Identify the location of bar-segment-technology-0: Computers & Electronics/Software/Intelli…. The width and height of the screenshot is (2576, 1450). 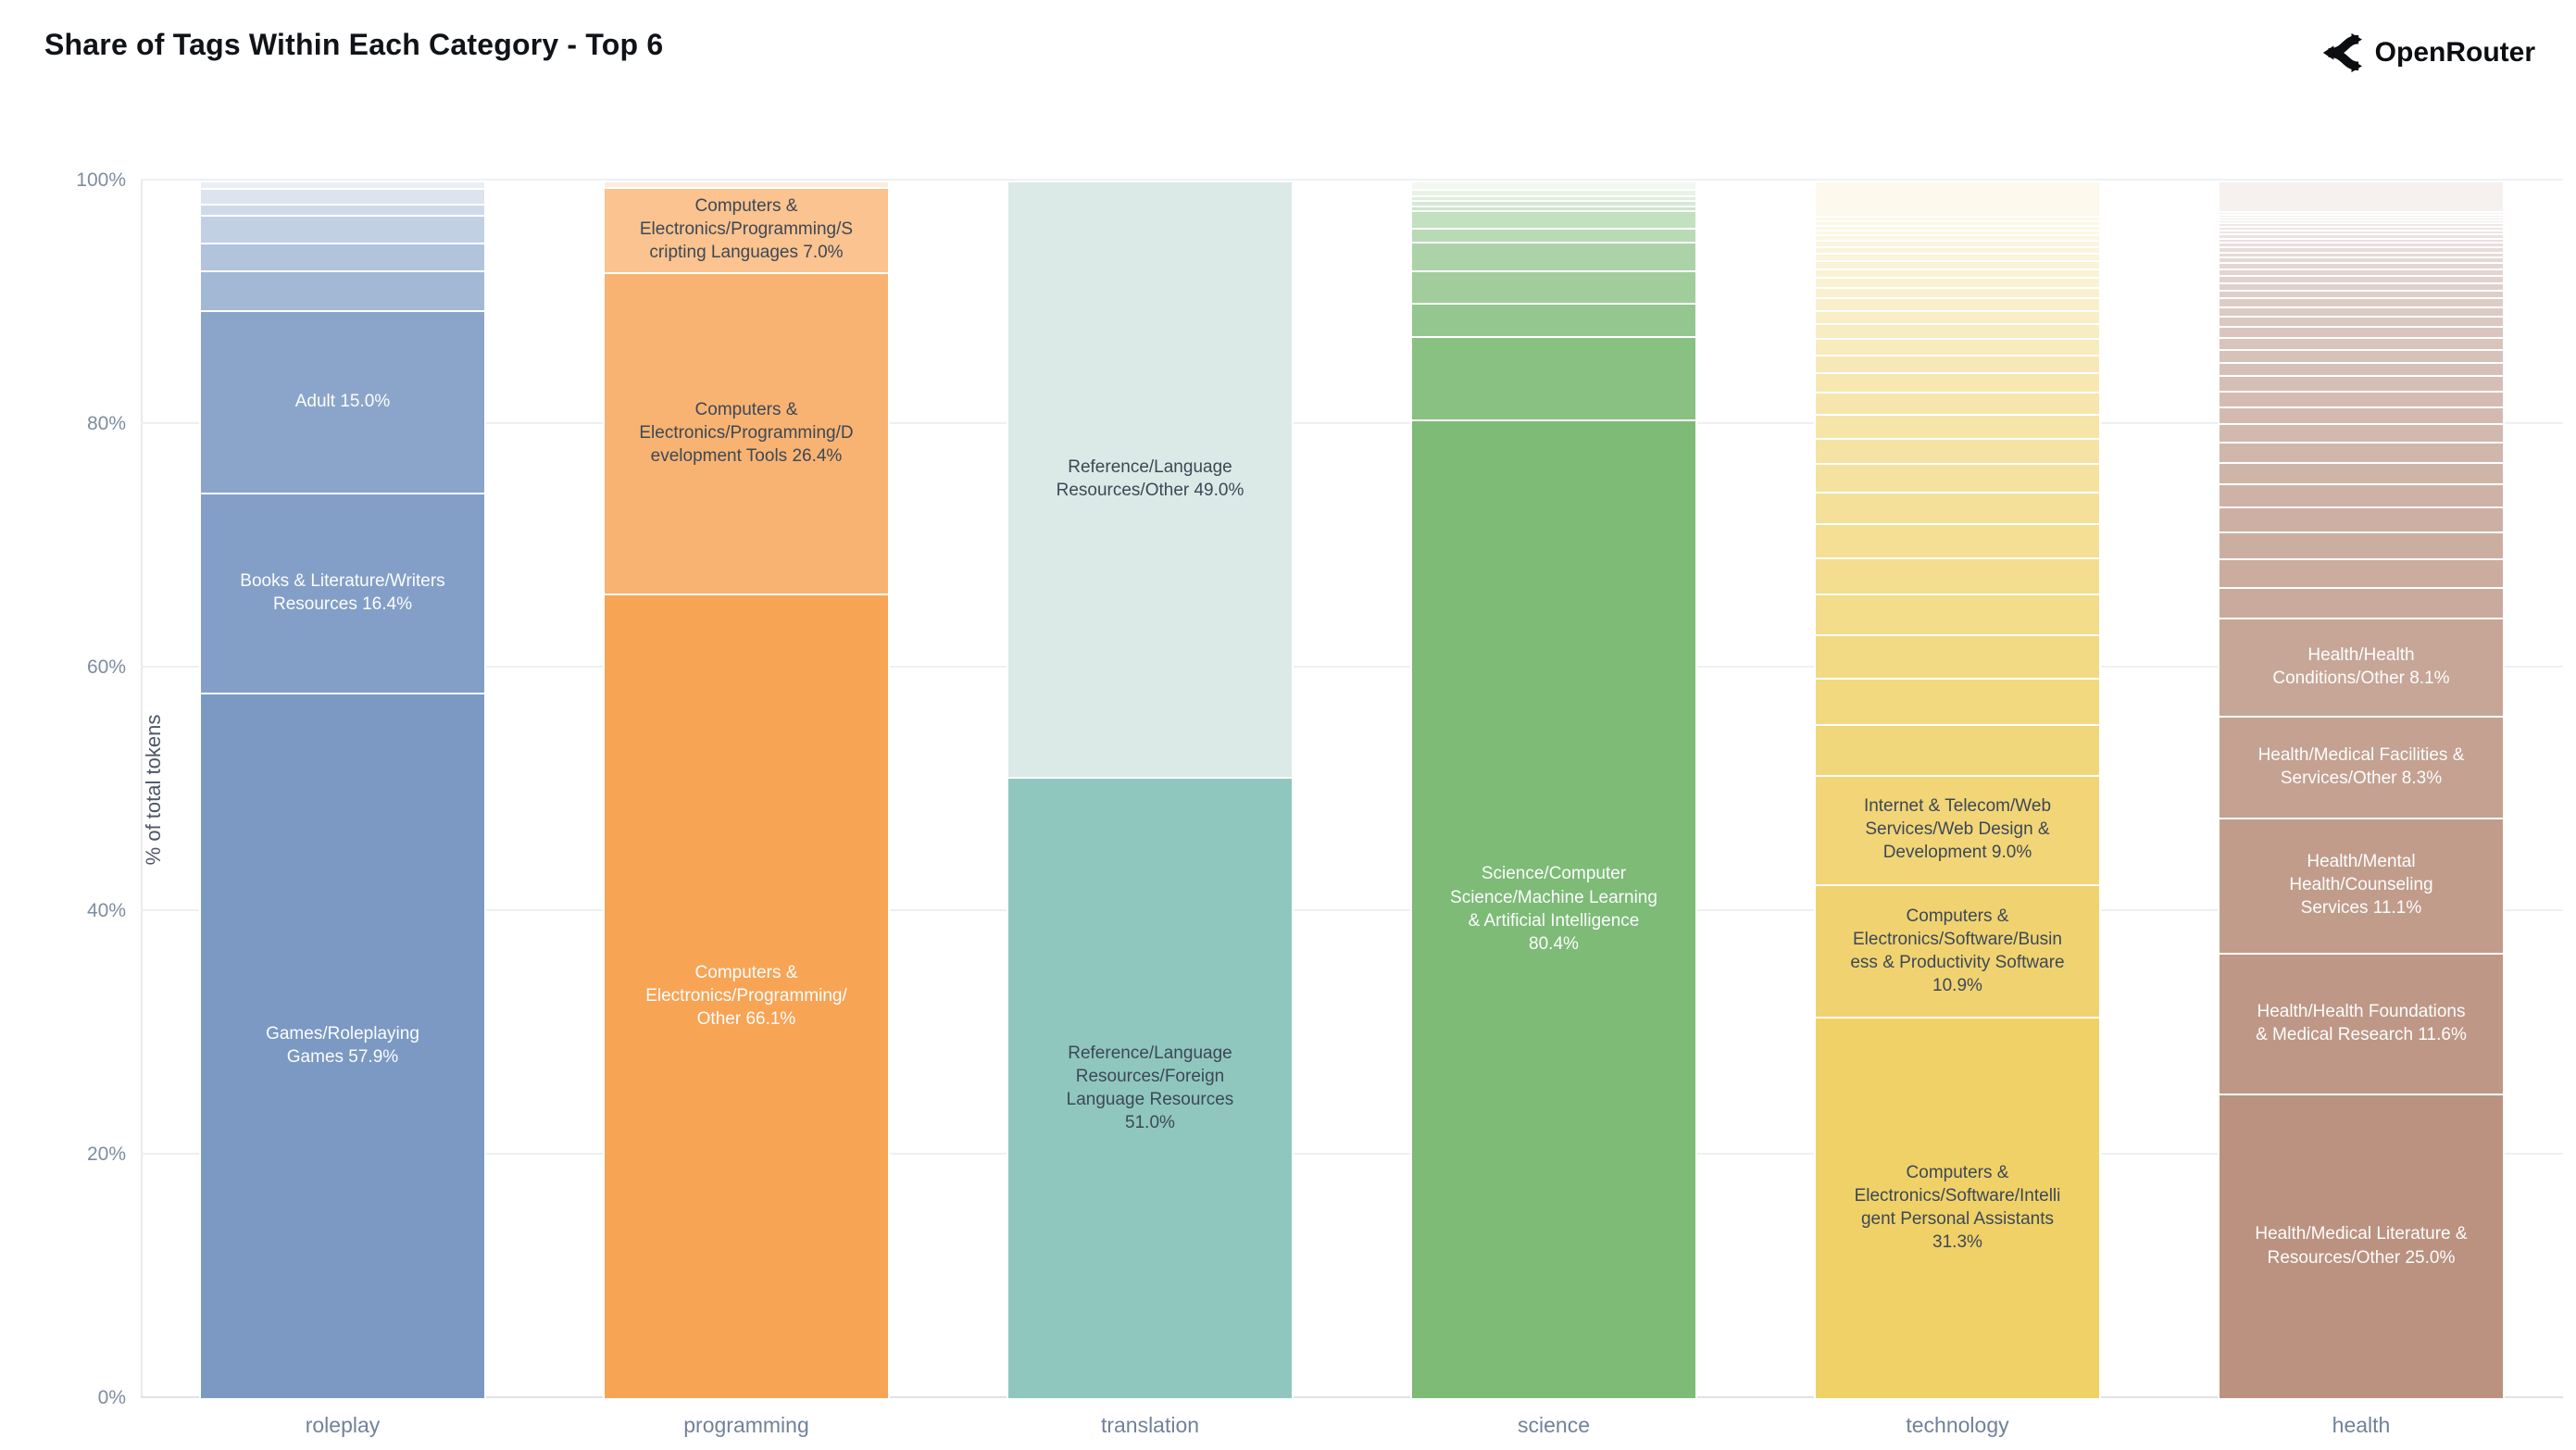
(1957, 1208).